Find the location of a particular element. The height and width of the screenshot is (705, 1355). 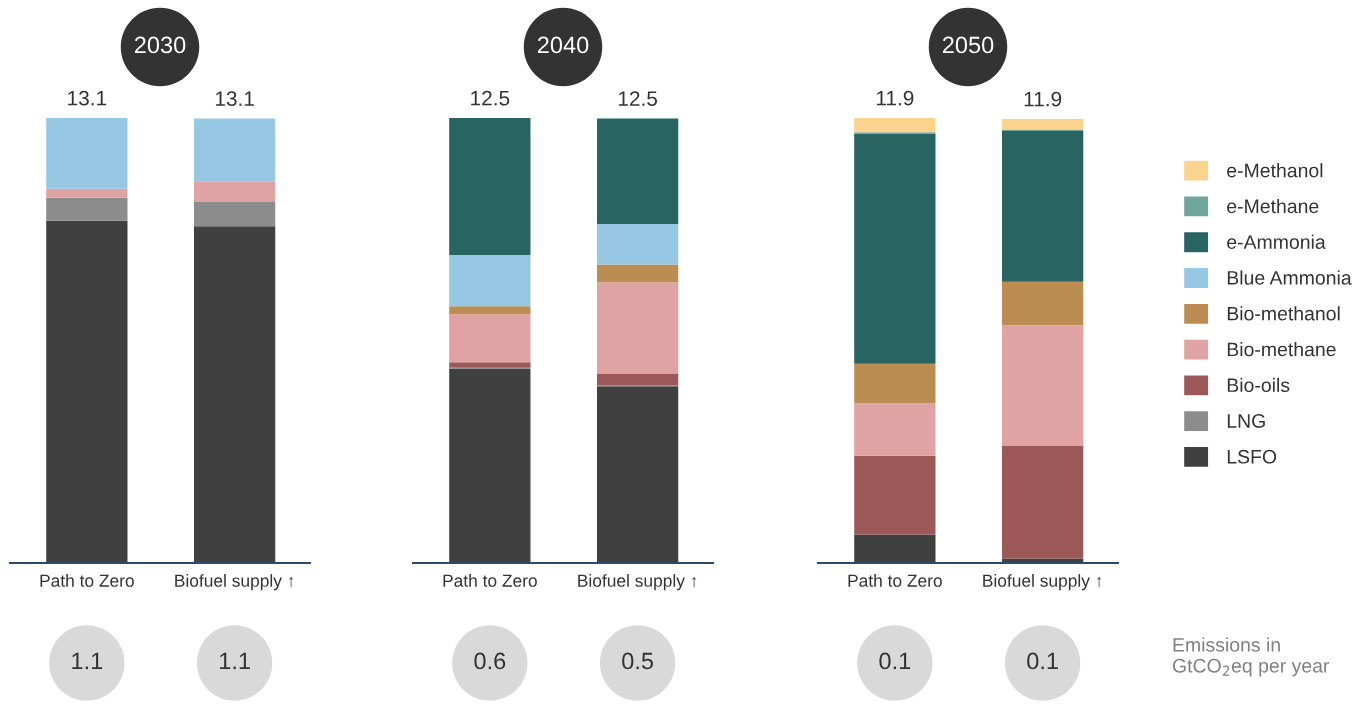

chart-title: 2030 is located at coordinates (160, 45).